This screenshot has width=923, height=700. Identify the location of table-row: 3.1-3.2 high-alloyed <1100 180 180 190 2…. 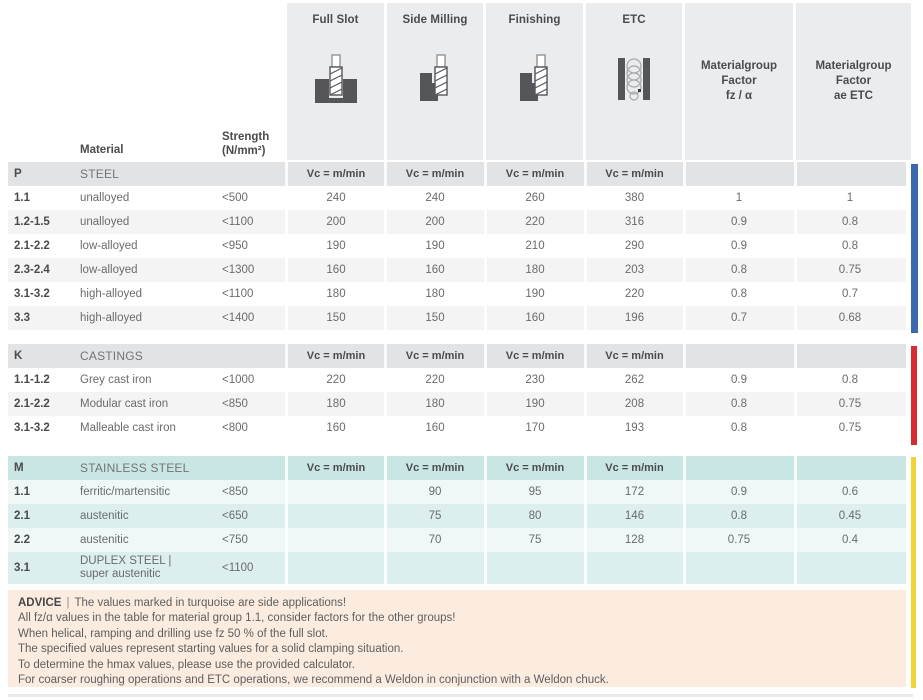
(457, 294).